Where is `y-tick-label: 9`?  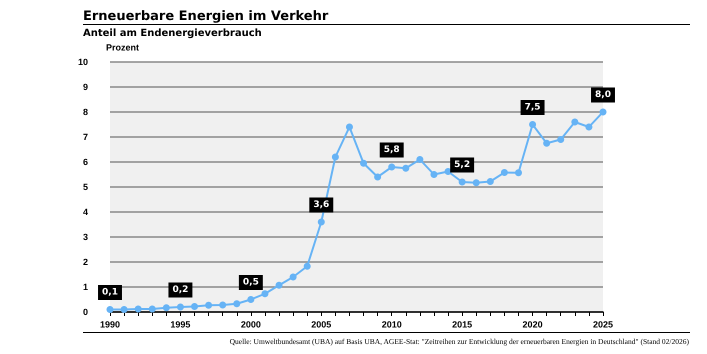 y-tick-label: 9 is located at coordinates (85, 87).